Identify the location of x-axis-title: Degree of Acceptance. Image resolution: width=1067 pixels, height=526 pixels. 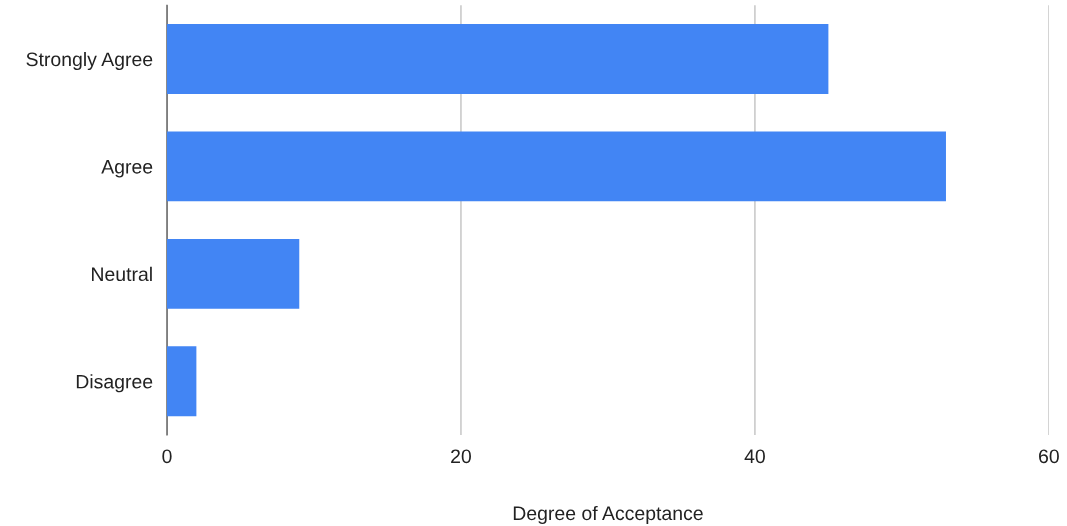
(608, 515).